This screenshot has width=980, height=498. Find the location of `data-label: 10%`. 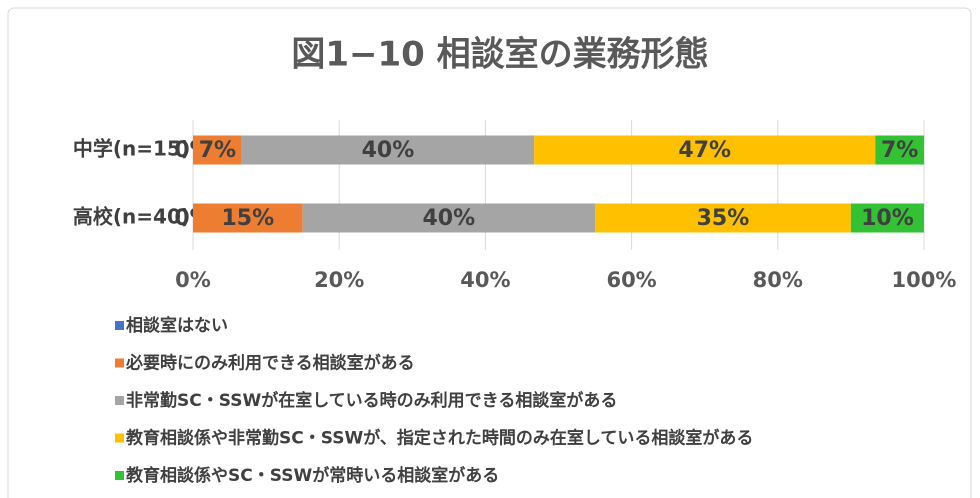

data-label: 10% is located at coordinates (887, 218).